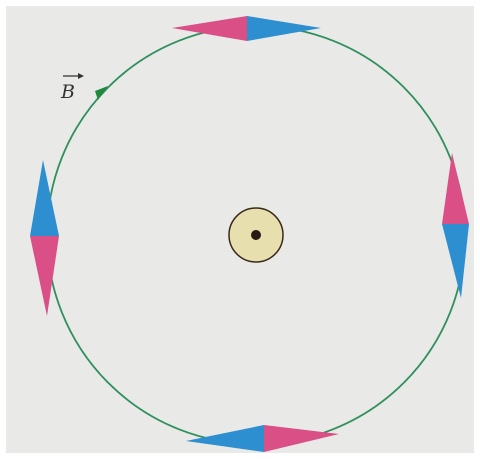  I want to click on current-out-of-page-dot, so click(256, 235).